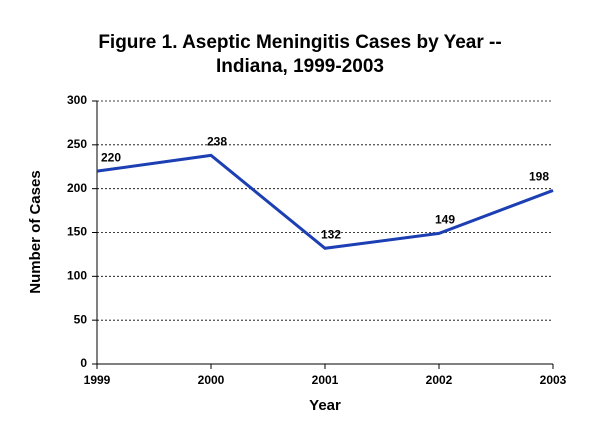 The image size is (600, 434). I want to click on x-tick-label: 2001, so click(325, 380).